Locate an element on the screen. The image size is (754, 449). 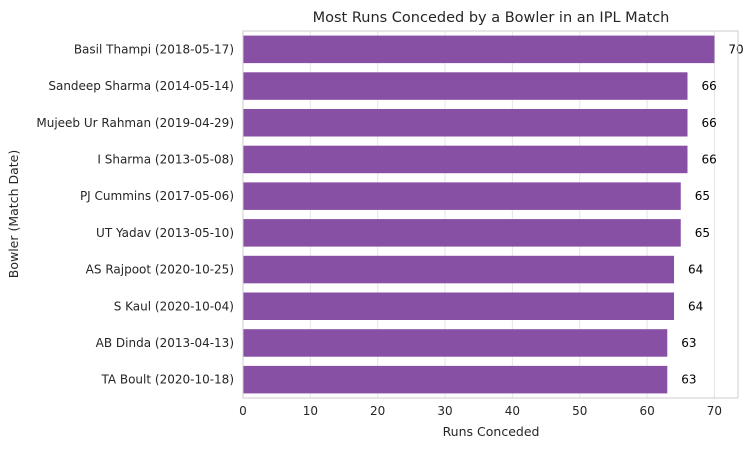
y-tick-label: UT Yadav (2013-05-10) is located at coordinates (165, 233).